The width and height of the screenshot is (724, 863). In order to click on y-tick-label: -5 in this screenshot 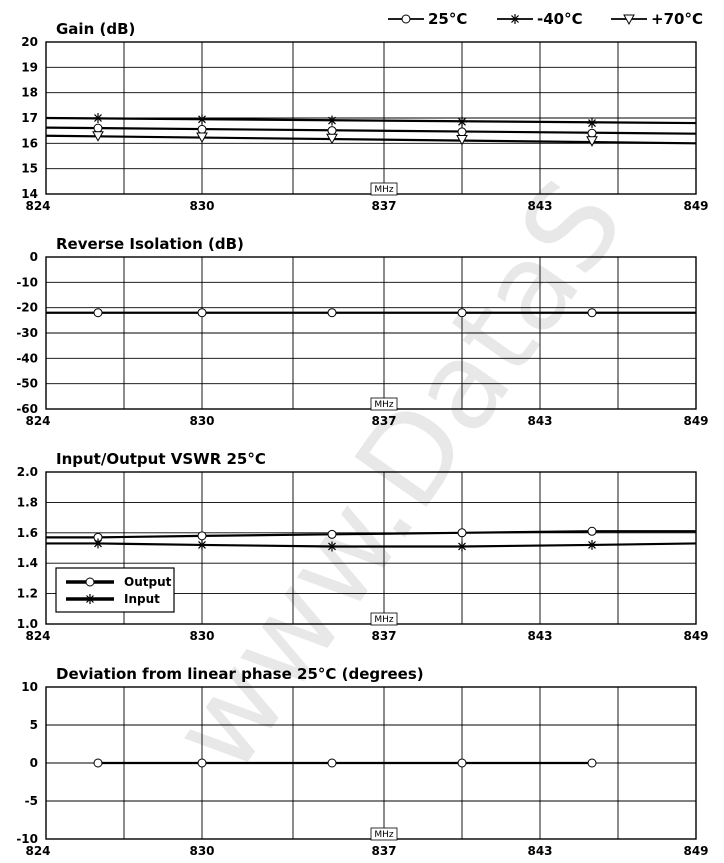, I will do `click(31, 801)`.